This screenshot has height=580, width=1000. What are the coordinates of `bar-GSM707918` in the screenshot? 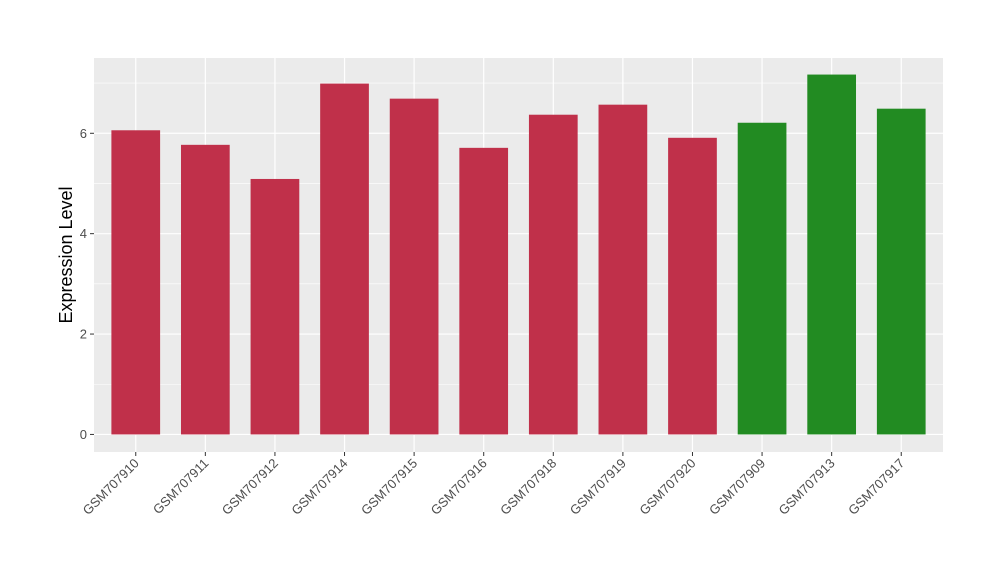 It's located at (553, 274).